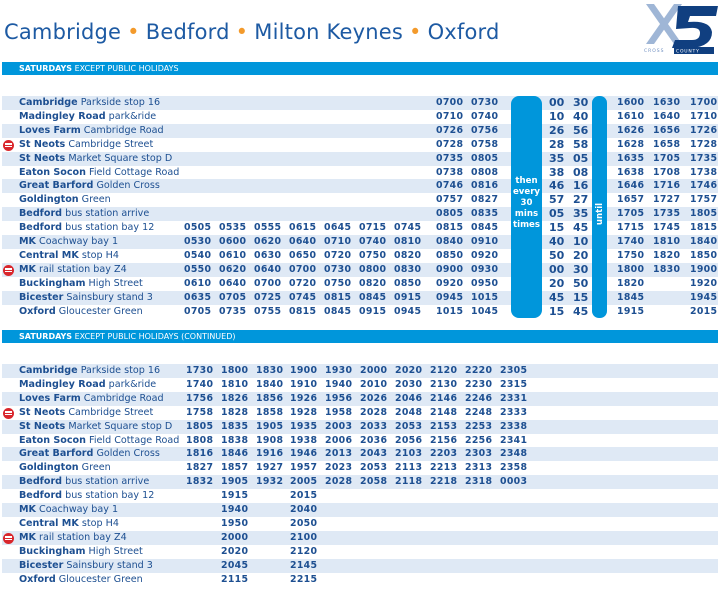 The height and width of the screenshot is (589, 720). I want to click on departure-time: 1640, so click(667, 116).